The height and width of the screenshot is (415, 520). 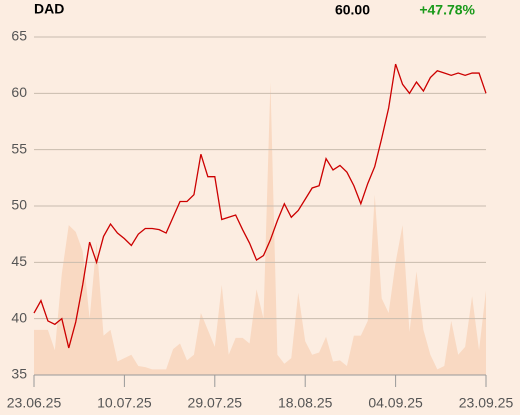 I want to click on y-tick-label: 40, so click(x=19, y=317).